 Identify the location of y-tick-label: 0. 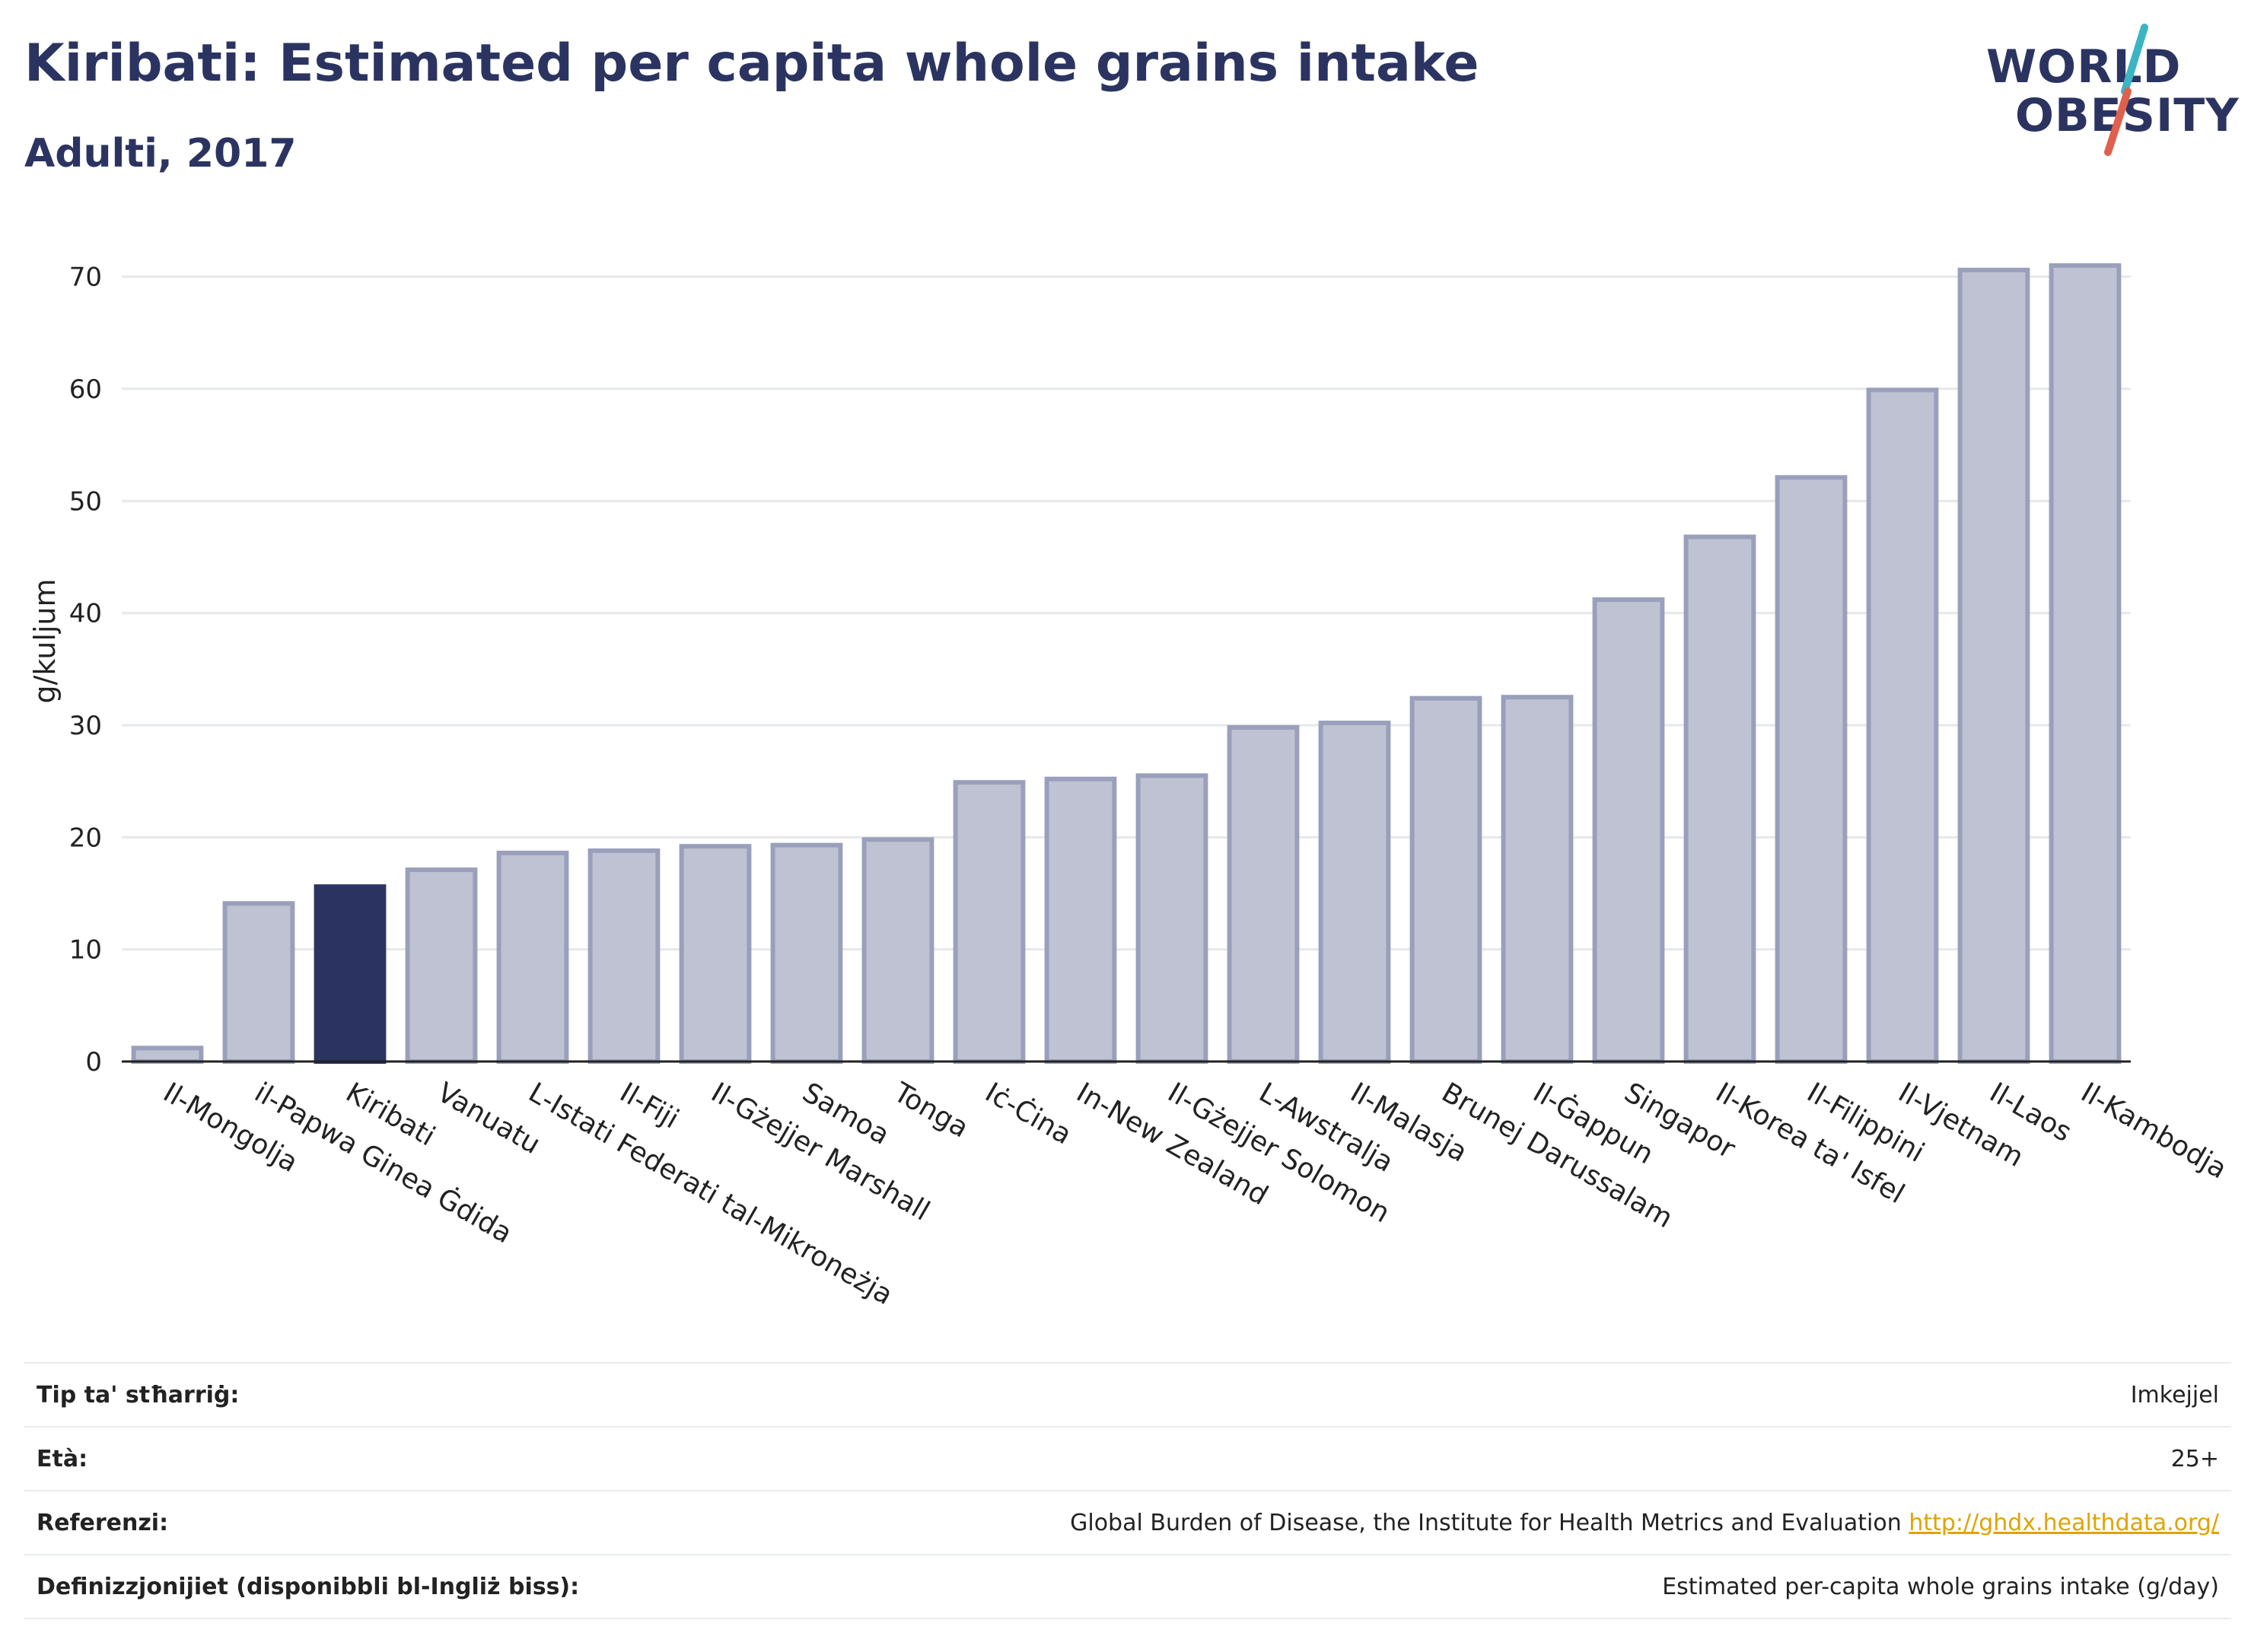
(93, 1062).